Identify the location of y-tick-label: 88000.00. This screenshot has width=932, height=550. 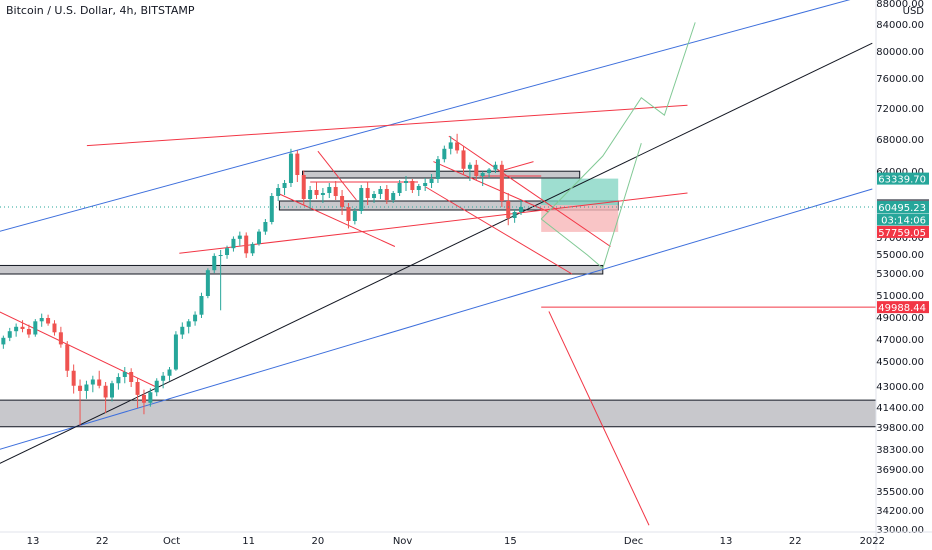
(900, 5).